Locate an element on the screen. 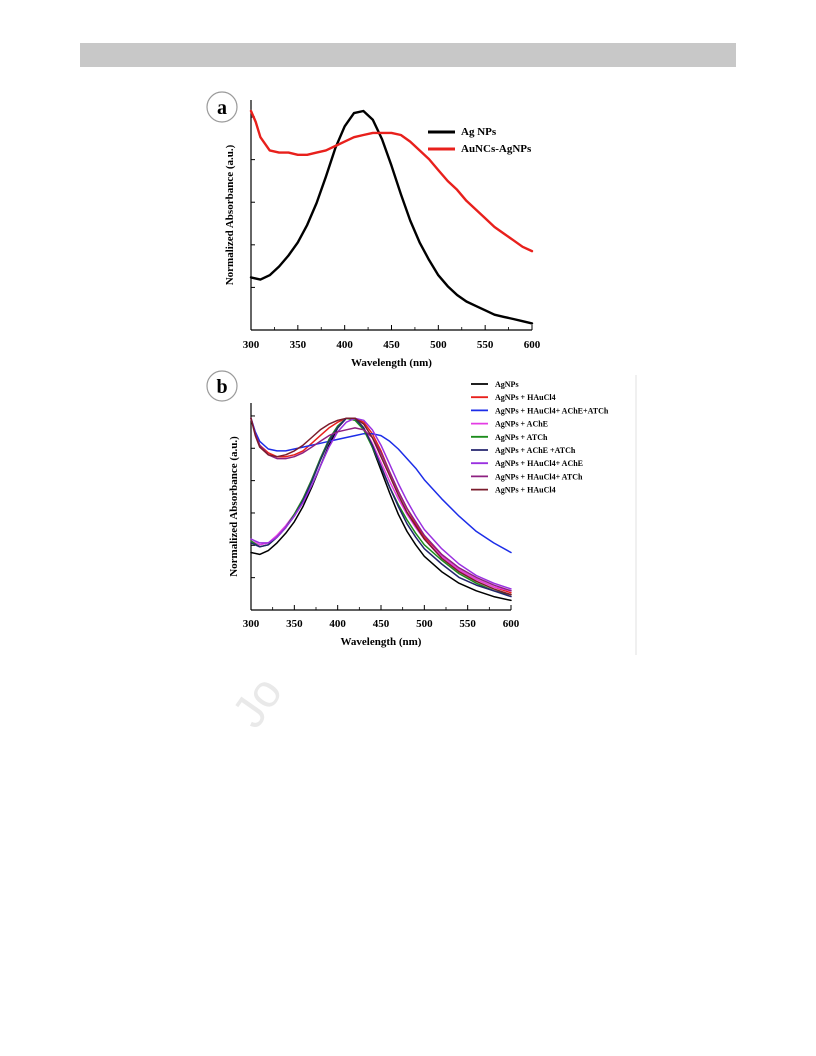  legend-label-9: AgNPs + HAuCl4 is located at coordinates (525, 490).